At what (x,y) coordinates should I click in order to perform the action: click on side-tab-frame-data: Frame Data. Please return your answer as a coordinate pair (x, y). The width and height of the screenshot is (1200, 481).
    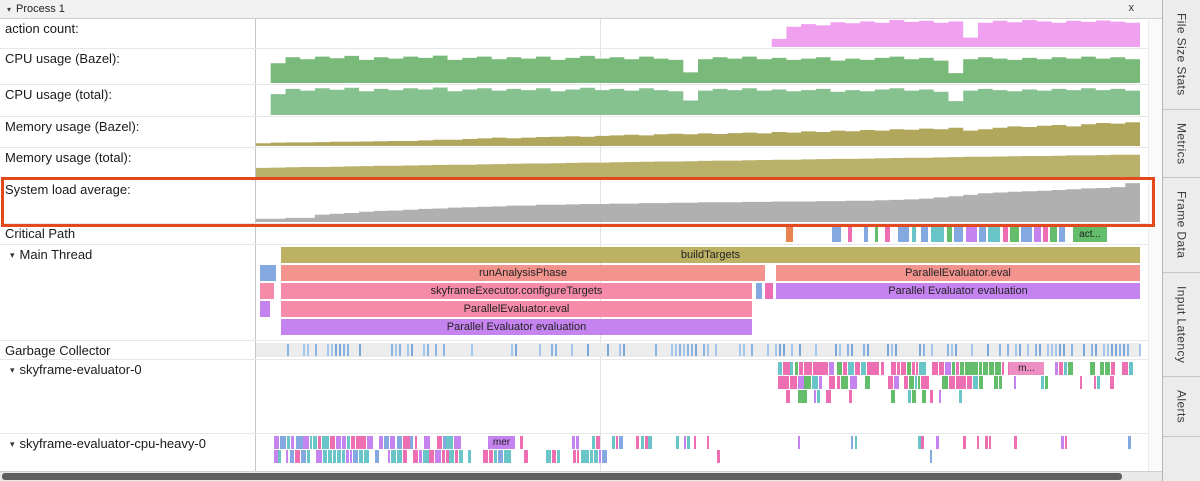
    Looking at the image, I should click on (1181, 225).